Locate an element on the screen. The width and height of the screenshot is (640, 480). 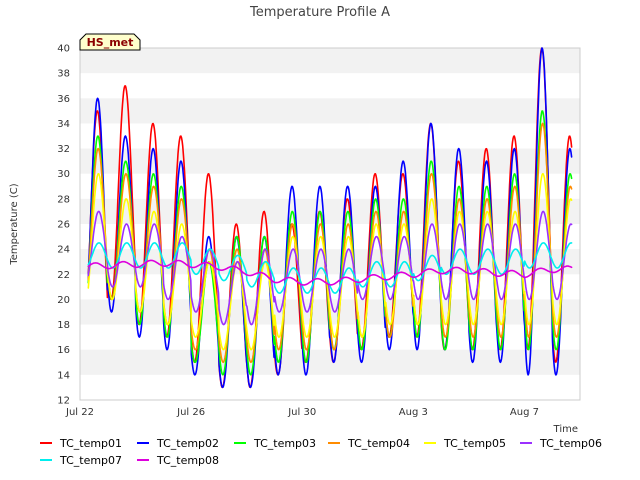
y-tick-label: 16 is located at coordinates (63, 350).